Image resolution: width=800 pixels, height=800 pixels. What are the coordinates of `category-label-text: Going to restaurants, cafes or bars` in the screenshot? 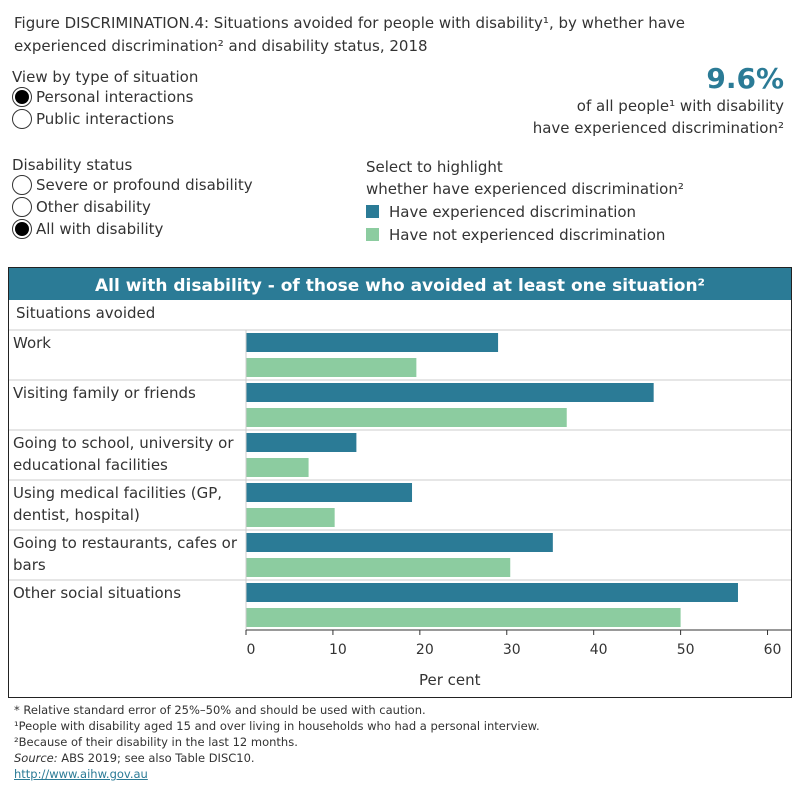 It's located at (125, 554).